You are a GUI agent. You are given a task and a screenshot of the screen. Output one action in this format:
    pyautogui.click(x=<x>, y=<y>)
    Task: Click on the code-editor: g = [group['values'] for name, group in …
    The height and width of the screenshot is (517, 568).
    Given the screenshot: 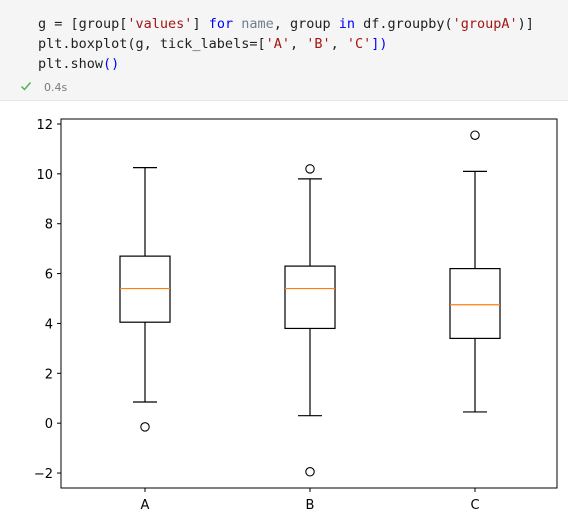 What is the action you would take?
    pyautogui.click(x=286, y=44)
    